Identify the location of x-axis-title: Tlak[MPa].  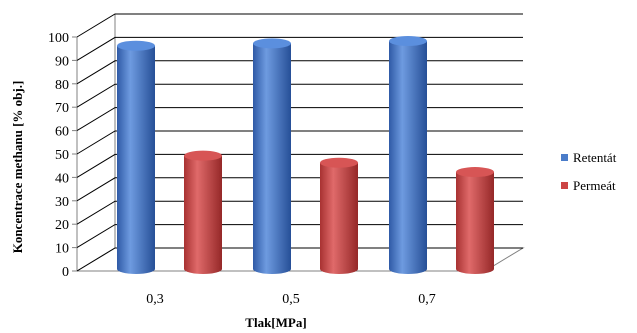
(275, 322).